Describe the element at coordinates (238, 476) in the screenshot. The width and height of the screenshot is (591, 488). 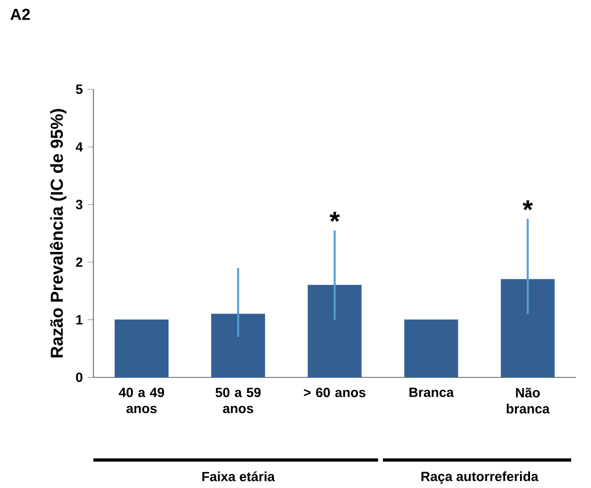
I see `text: Faixa etária` at that location.